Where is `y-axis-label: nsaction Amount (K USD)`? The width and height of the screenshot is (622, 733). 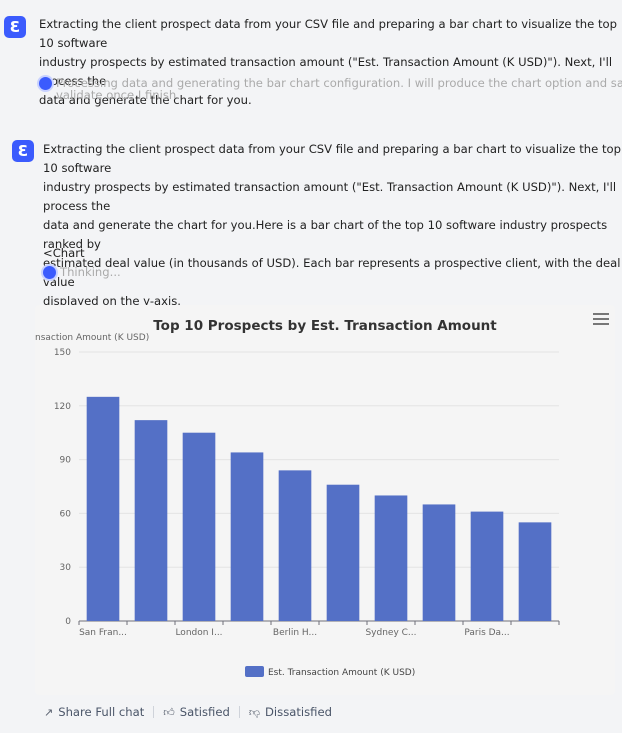
y-axis-label: nsaction Amount (K USD) is located at coordinates (92, 338).